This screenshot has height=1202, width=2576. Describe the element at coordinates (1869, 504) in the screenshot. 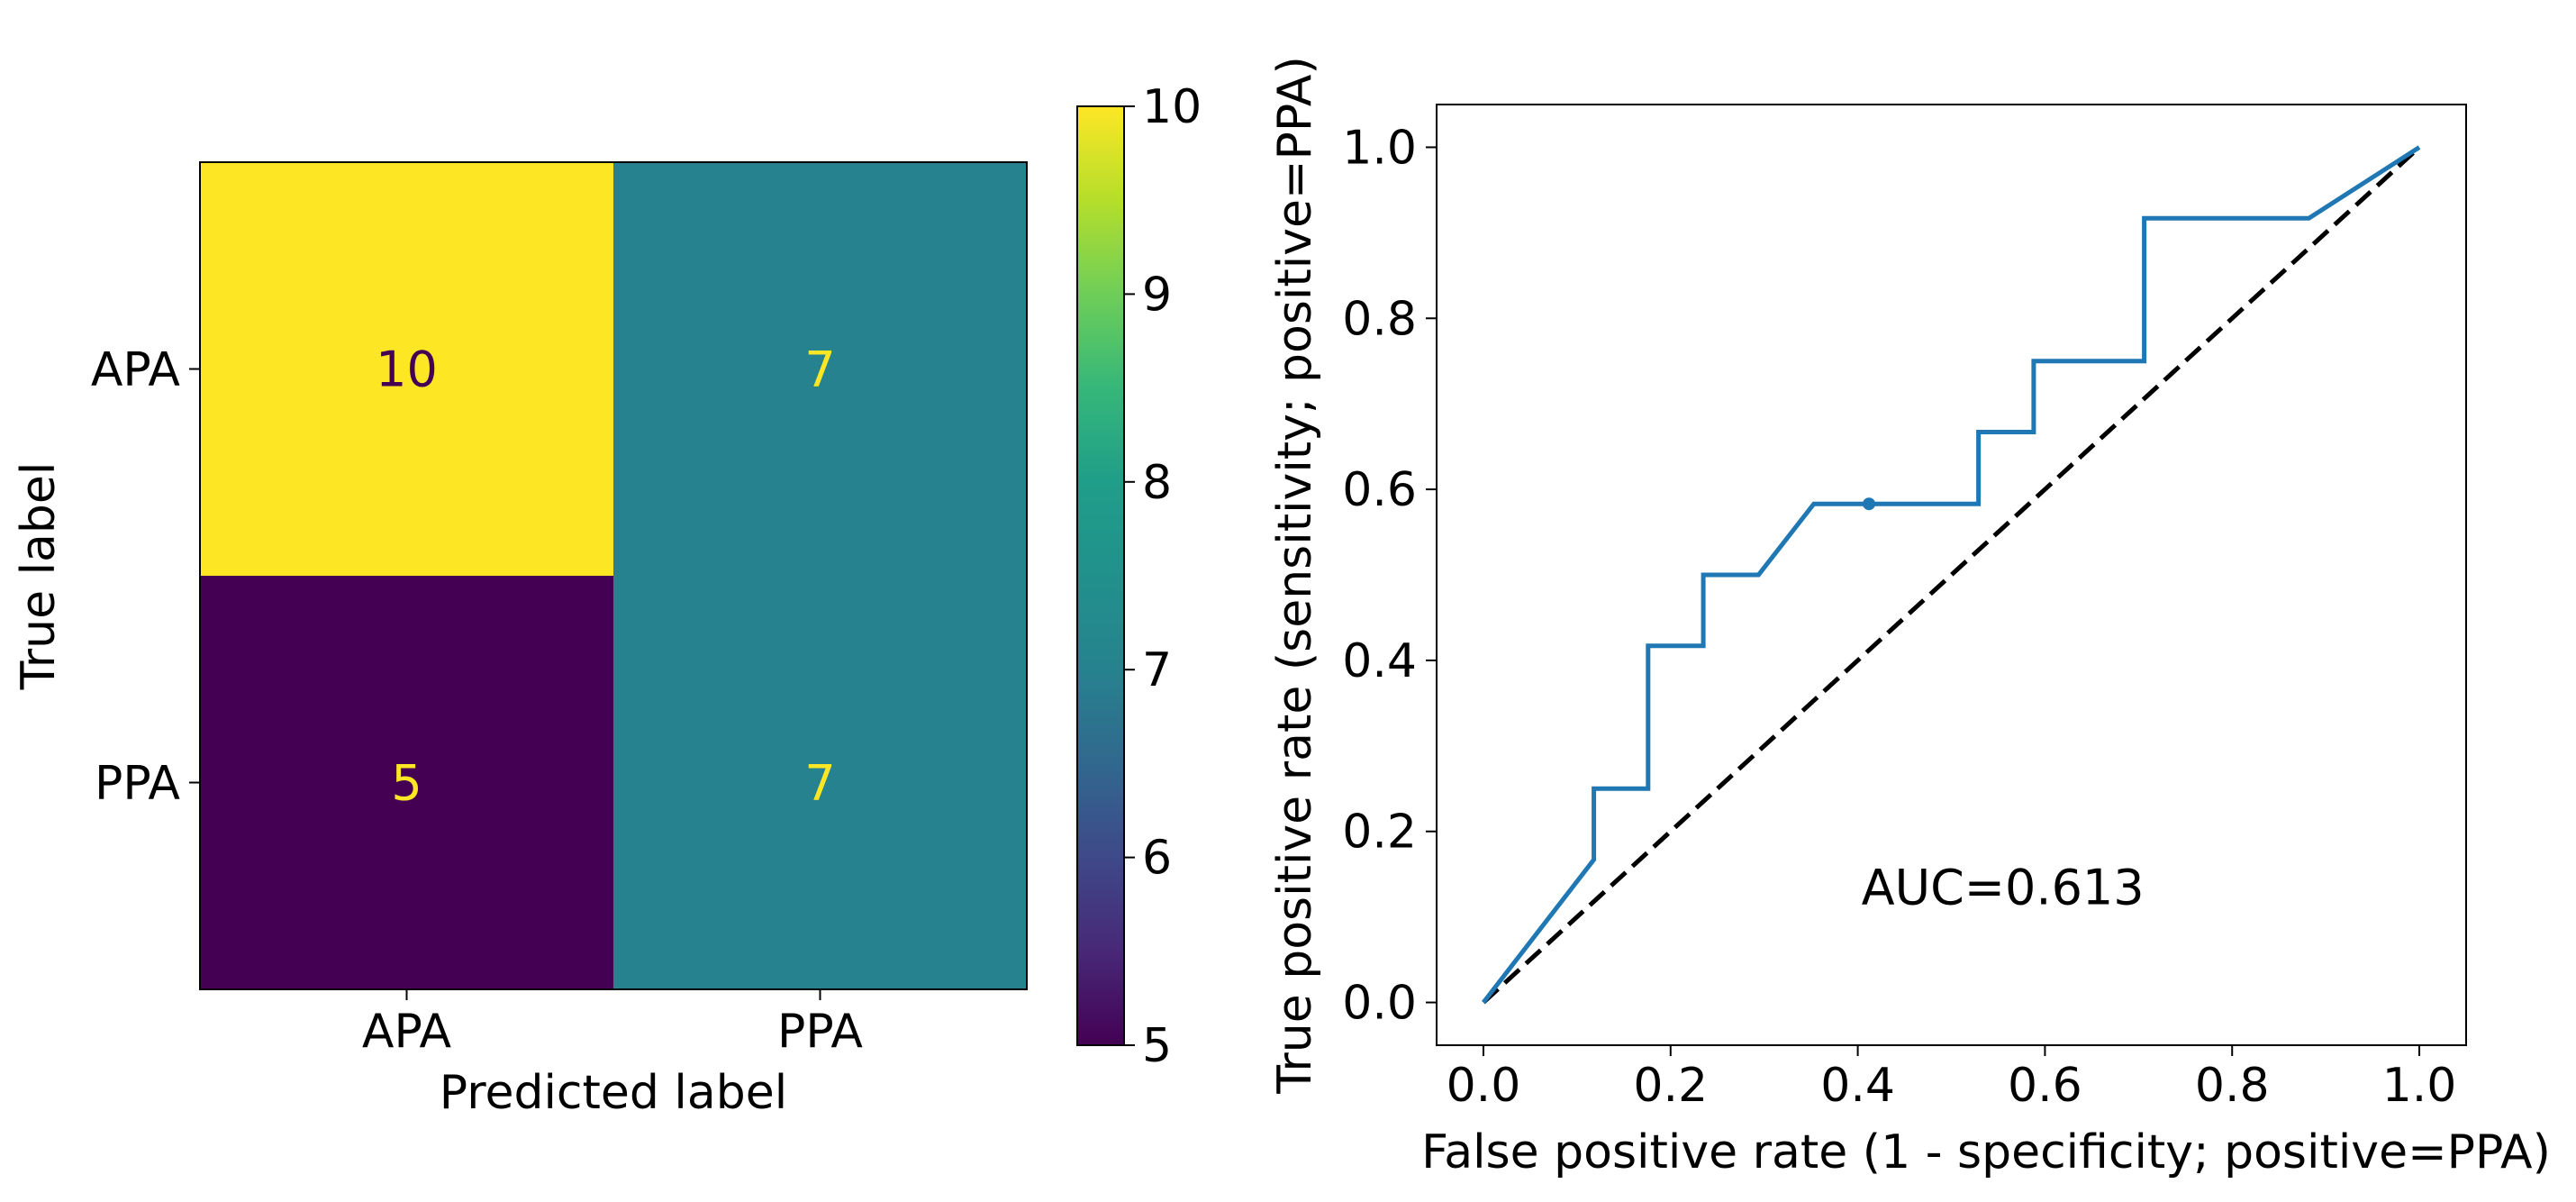

I see `operating-point-marker` at that location.